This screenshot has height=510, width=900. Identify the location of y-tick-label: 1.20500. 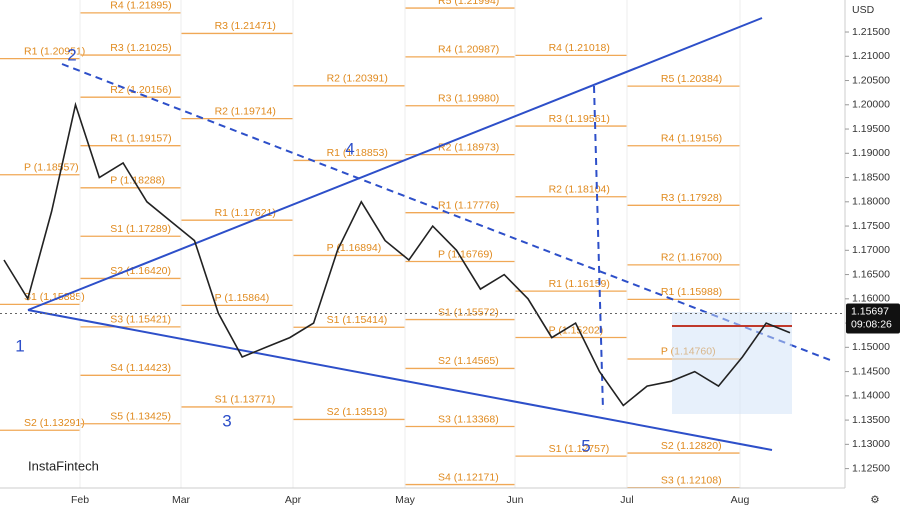
(871, 80).